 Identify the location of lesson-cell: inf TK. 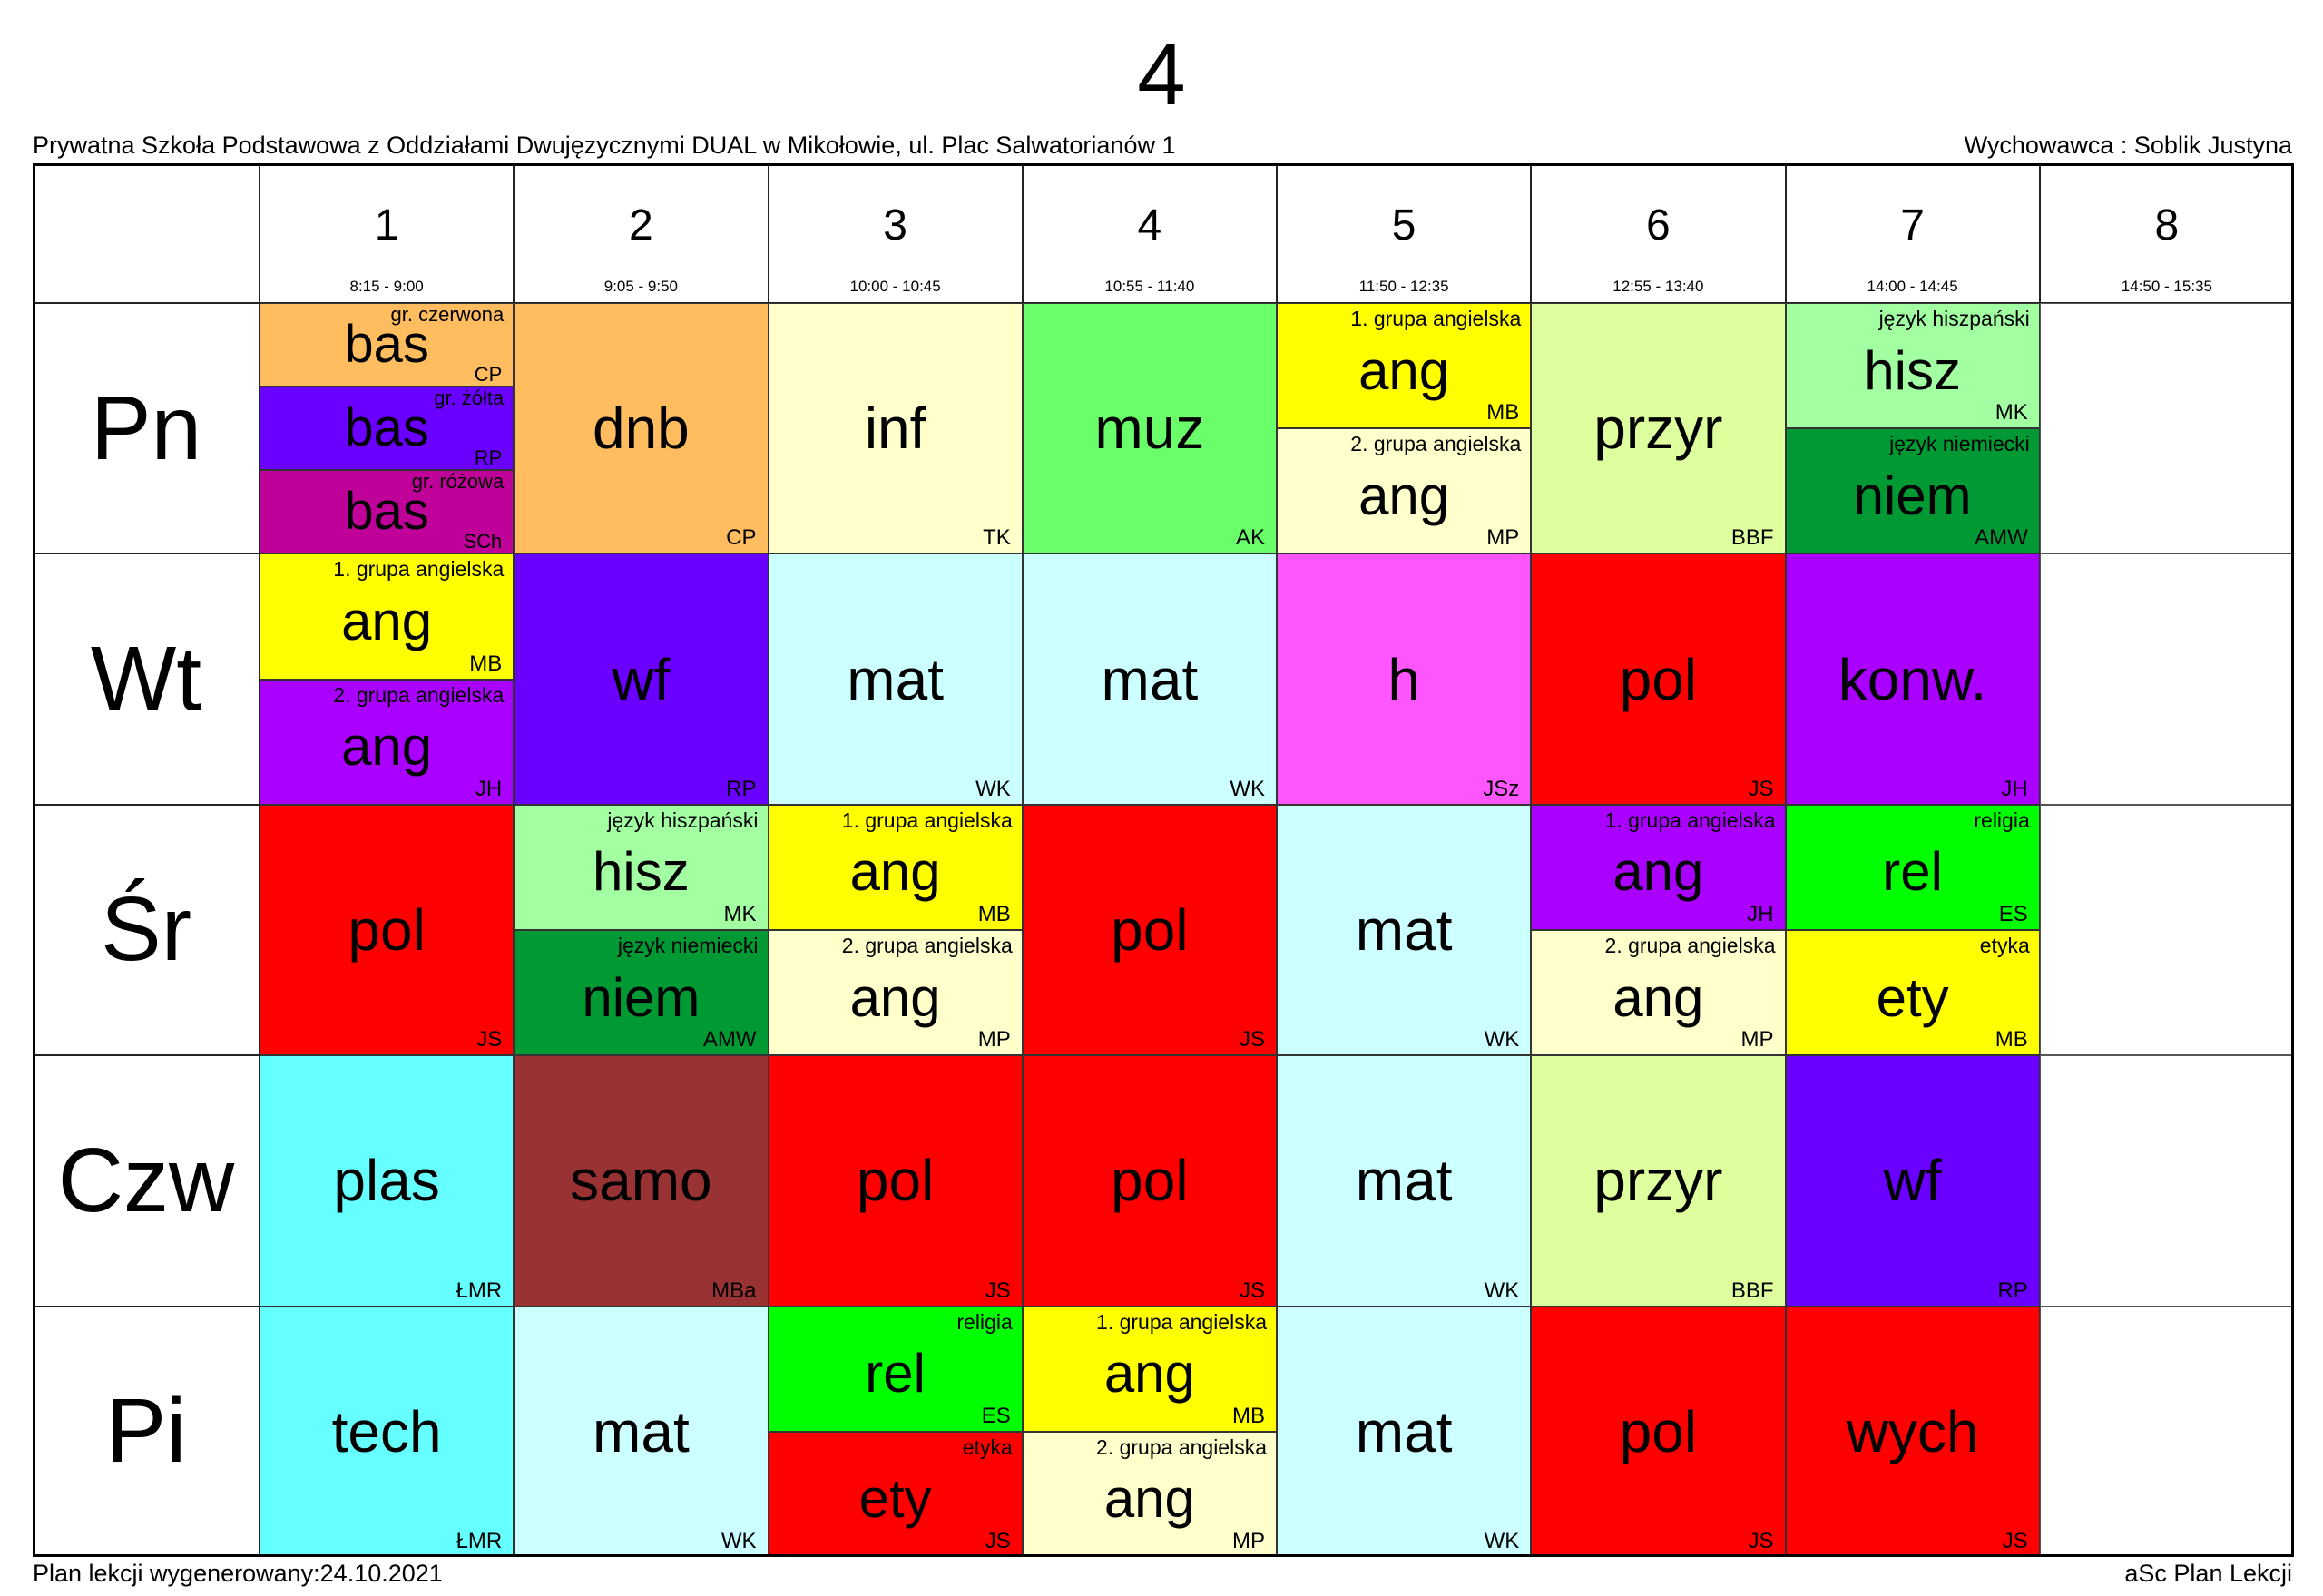
(895, 428).